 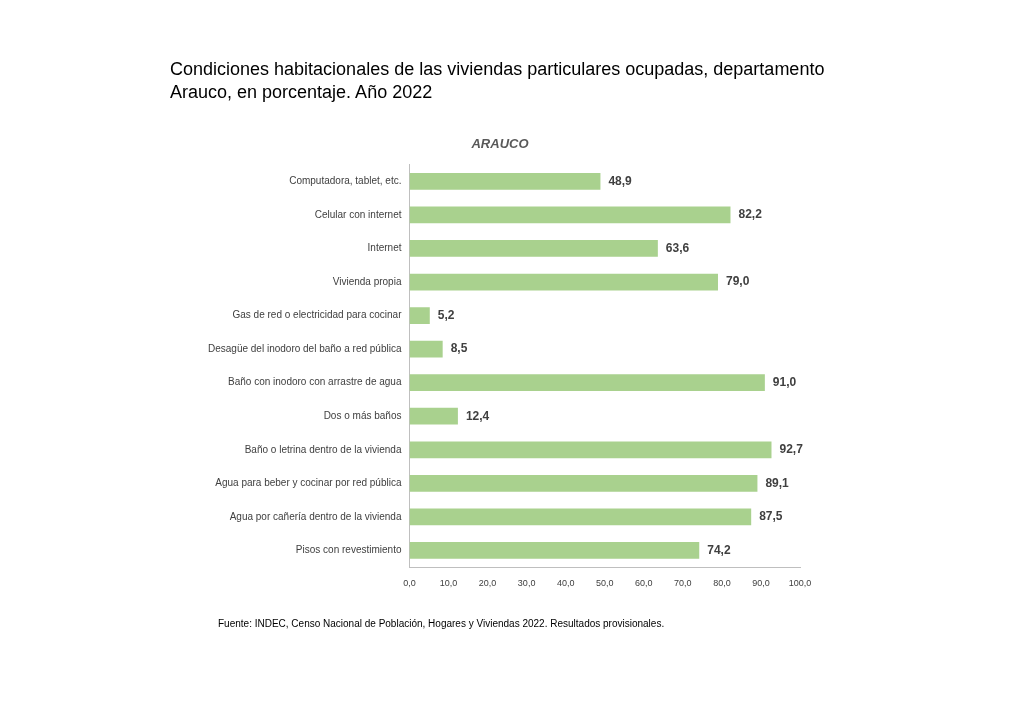 What do you see at coordinates (499, 144) in the screenshot?
I see `chart-subtitle: ARAUCO` at bounding box center [499, 144].